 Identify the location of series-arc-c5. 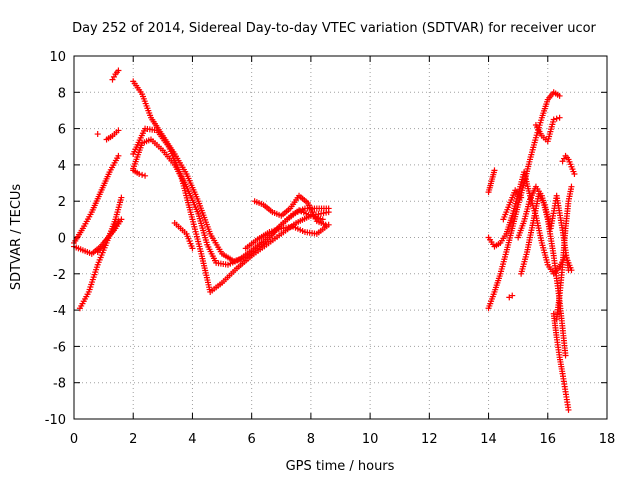
(568, 164).